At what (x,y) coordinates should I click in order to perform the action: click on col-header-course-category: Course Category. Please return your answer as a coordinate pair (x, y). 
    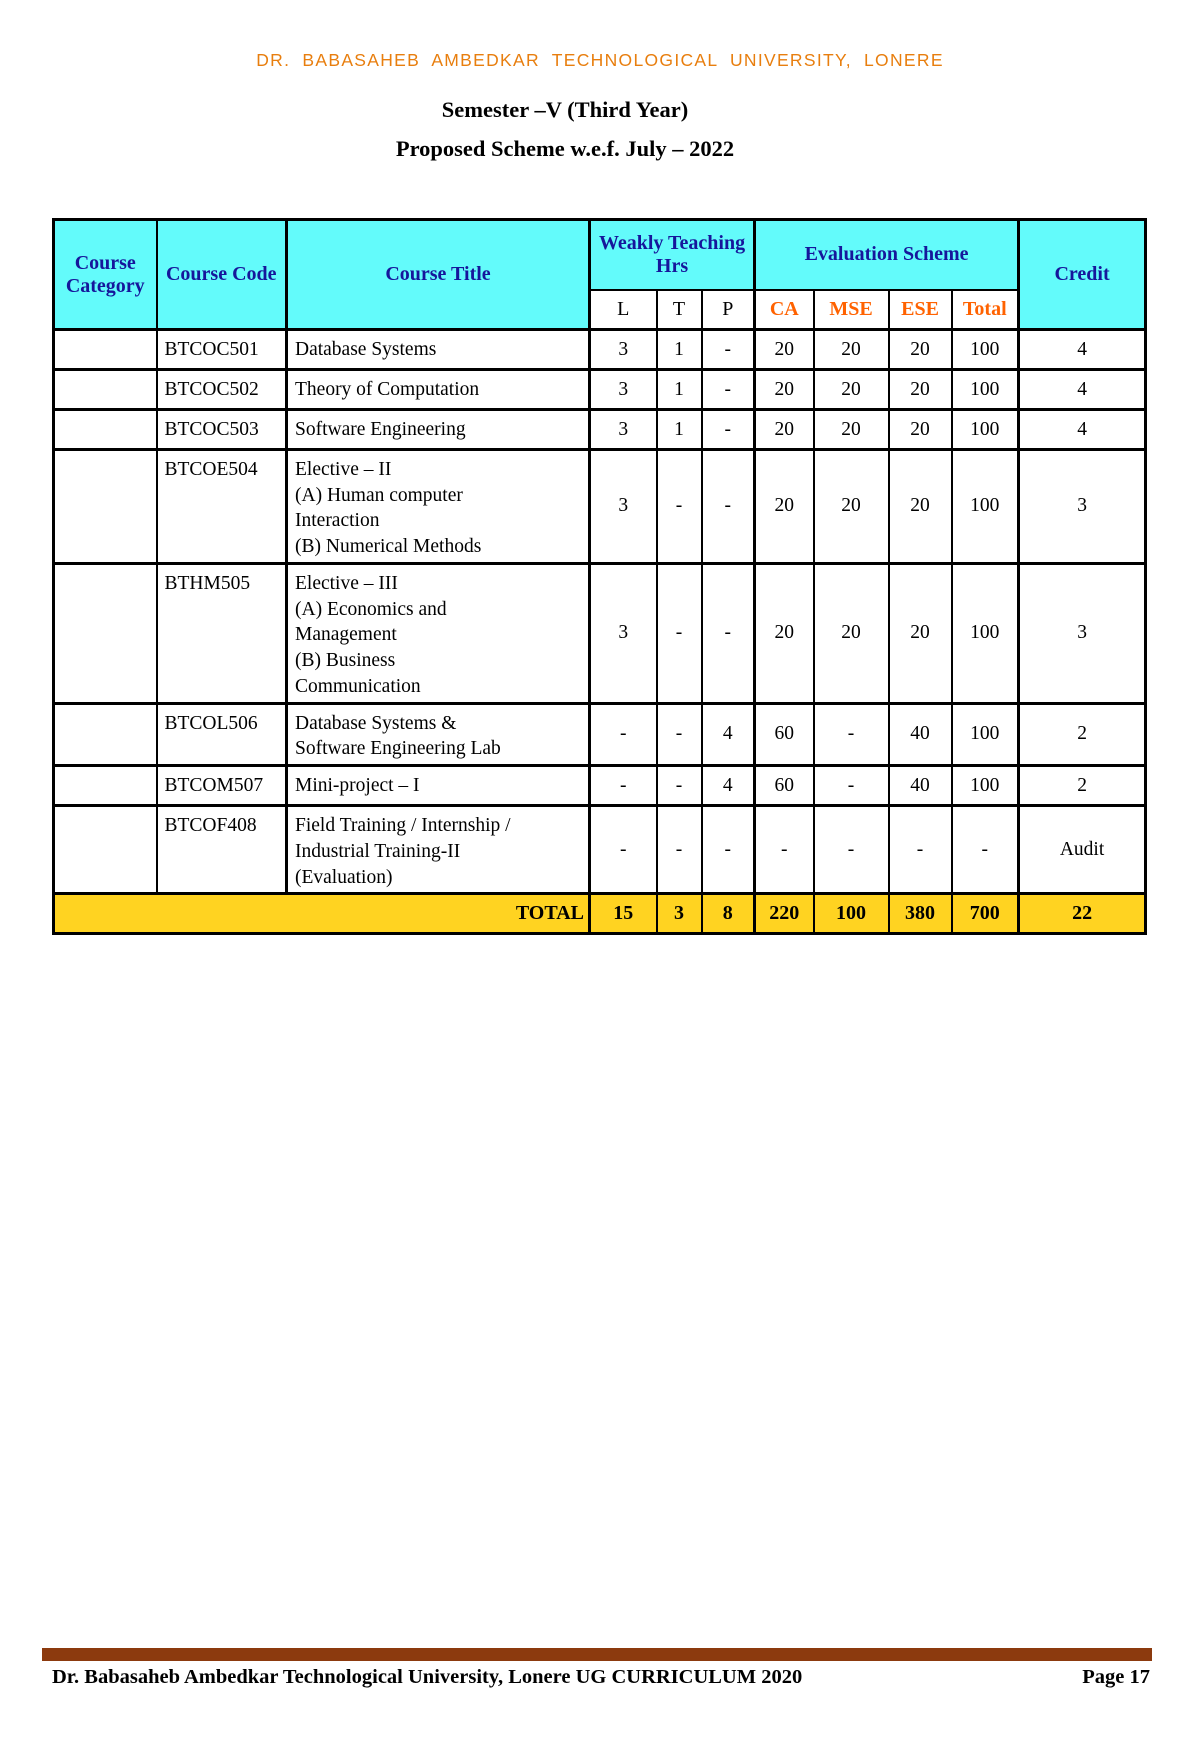
    Looking at the image, I should click on (105, 274).